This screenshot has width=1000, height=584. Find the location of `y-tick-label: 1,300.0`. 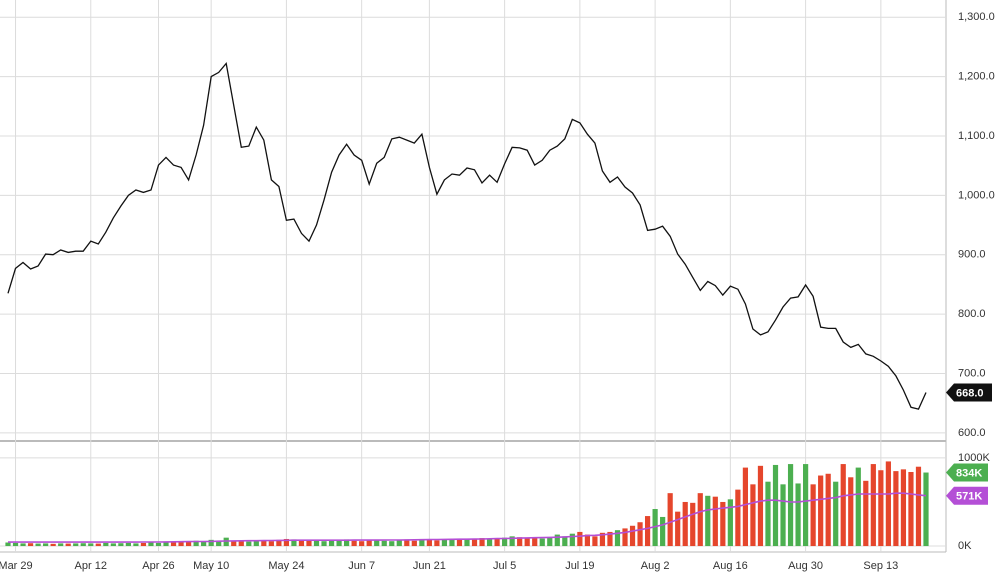

y-tick-label: 1,300.0 is located at coordinates (976, 17).